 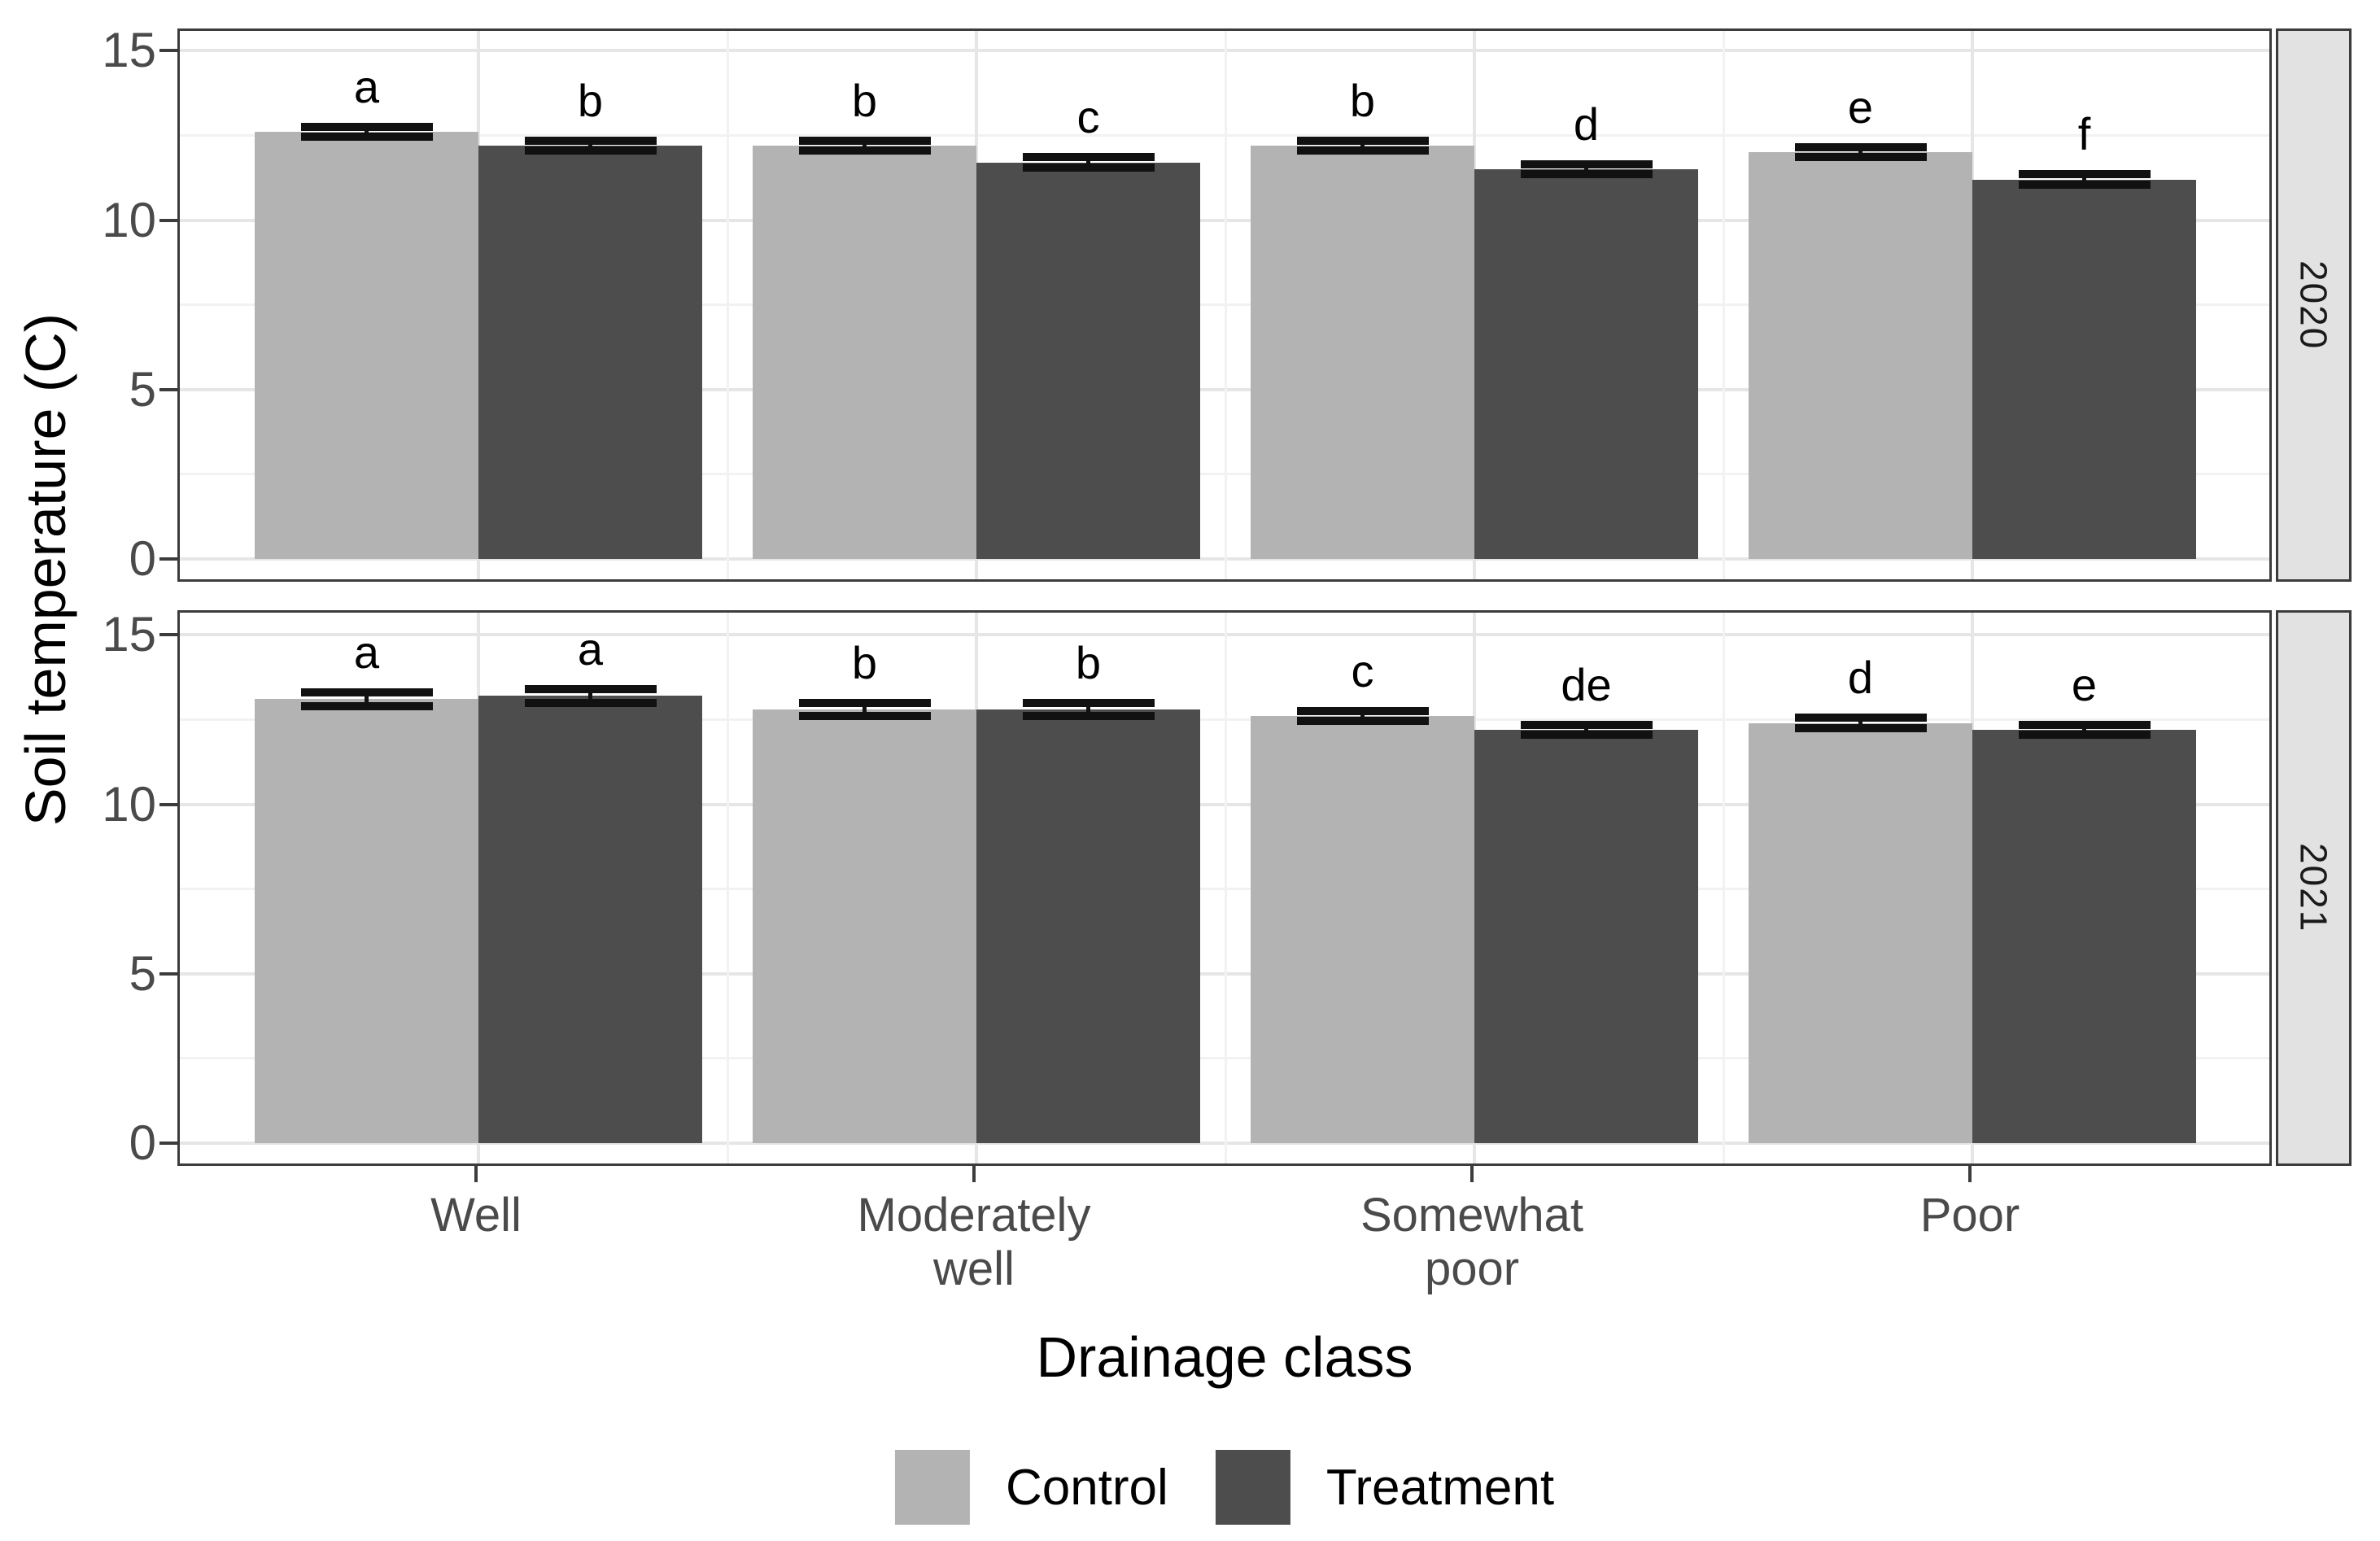 What do you see at coordinates (1860, 152) in the screenshot?
I see `error-bar-line-2020-Poor-Control` at bounding box center [1860, 152].